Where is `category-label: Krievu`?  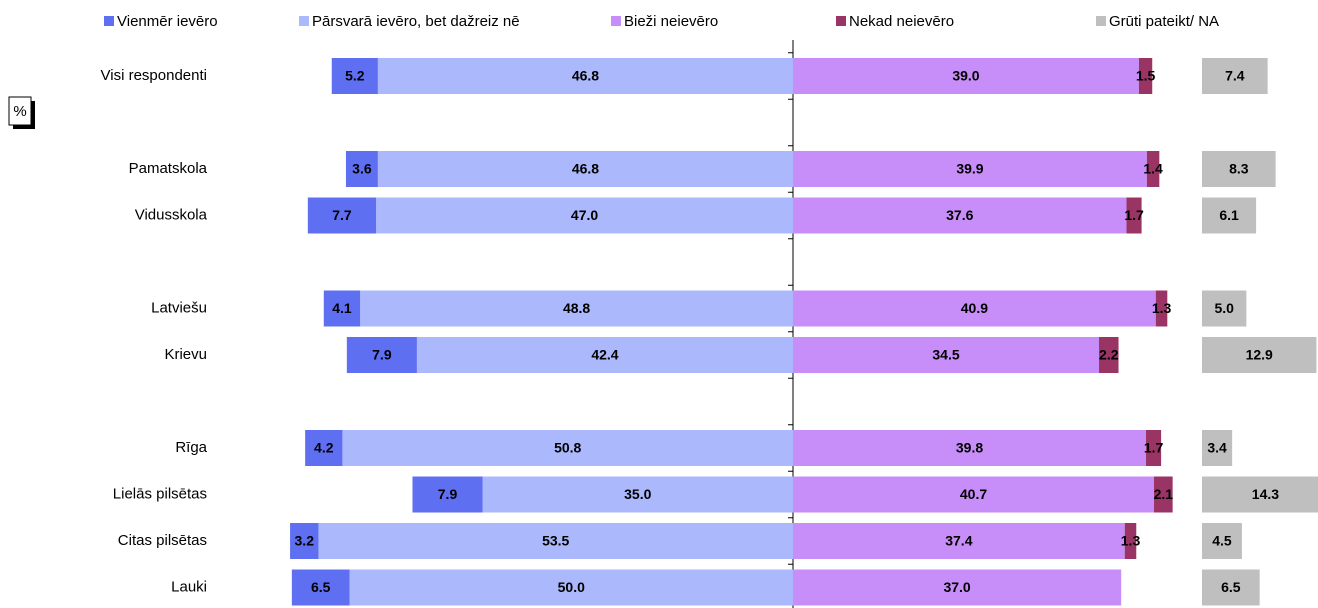 category-label: Krievu is located at coordinates (185, 354).